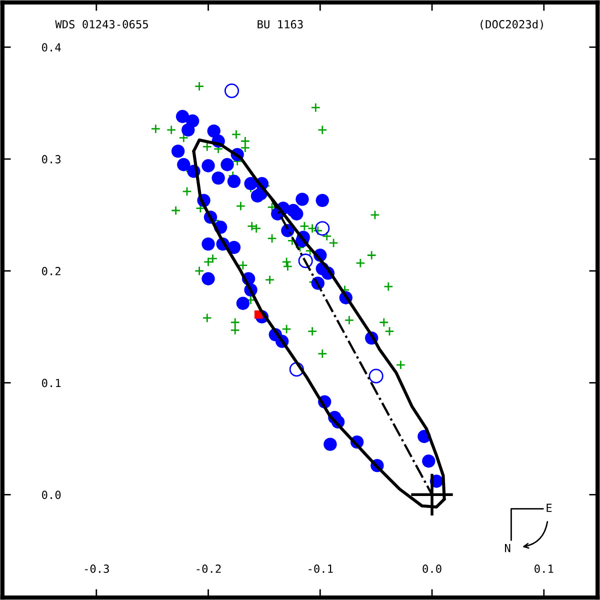 This screenshot has height=600, width=600. What do you see at coordinates (51, 495) in the screenshot?
I see `y-tick-label: 0.0` at bounding box center [51, 495].